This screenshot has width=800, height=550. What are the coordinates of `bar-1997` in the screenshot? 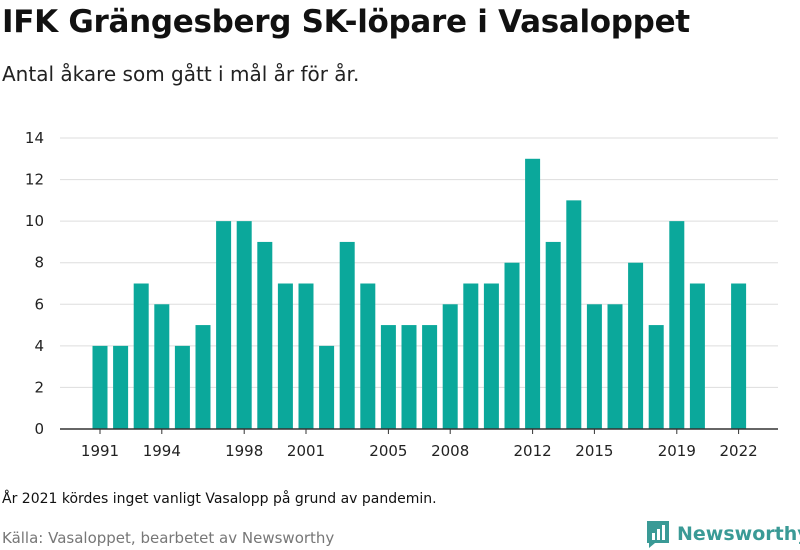 It's located at (224, 325).